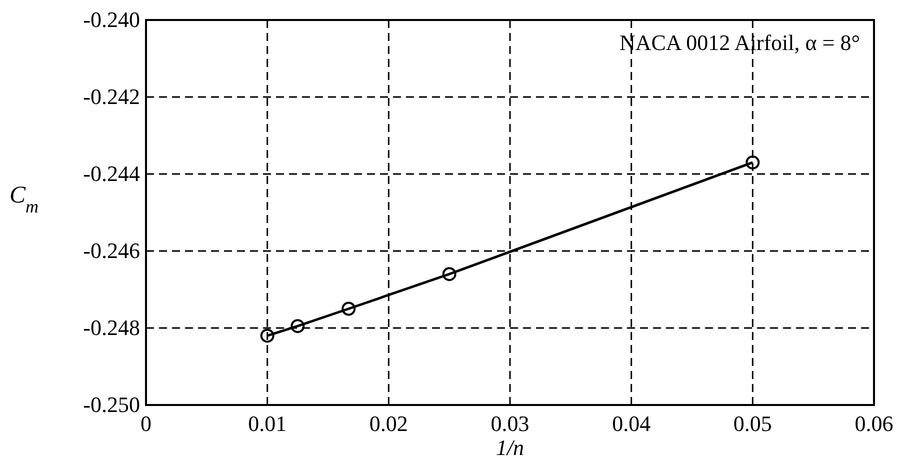 Image resolution: width=914 pixels, height=465 pixels. What do you see at coordinates (510, 423) in the screenshot?
I see `x-tick-label: 0.03` at bounding box center [510, 423].